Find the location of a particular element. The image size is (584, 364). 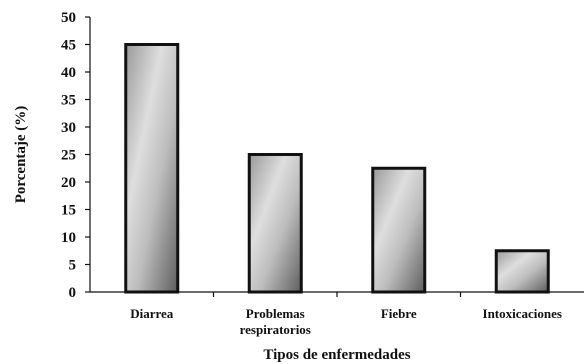

y-tick-label: 35 is located at coordinates (68, 101).